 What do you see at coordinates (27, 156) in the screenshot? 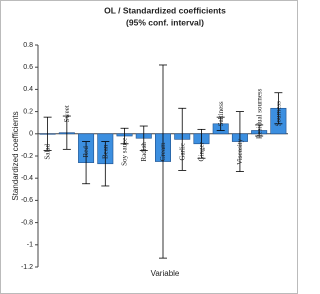
I see `y-tick-label: -0.2` at bounding box center [27, 156].